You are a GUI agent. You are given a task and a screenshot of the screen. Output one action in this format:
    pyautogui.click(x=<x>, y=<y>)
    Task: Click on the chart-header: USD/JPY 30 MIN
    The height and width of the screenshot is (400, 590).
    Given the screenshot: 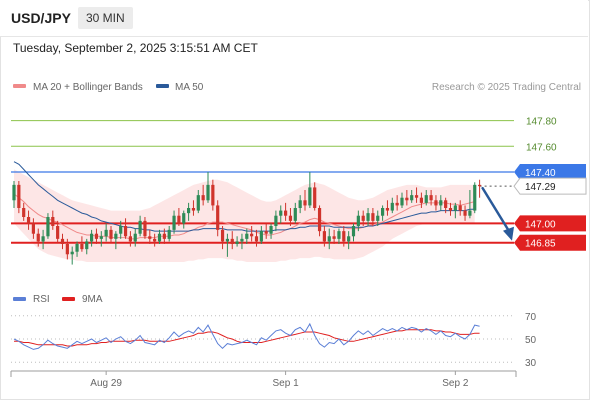 What is the action you would take?
    pyautogui.click(x=294, y=18)
    